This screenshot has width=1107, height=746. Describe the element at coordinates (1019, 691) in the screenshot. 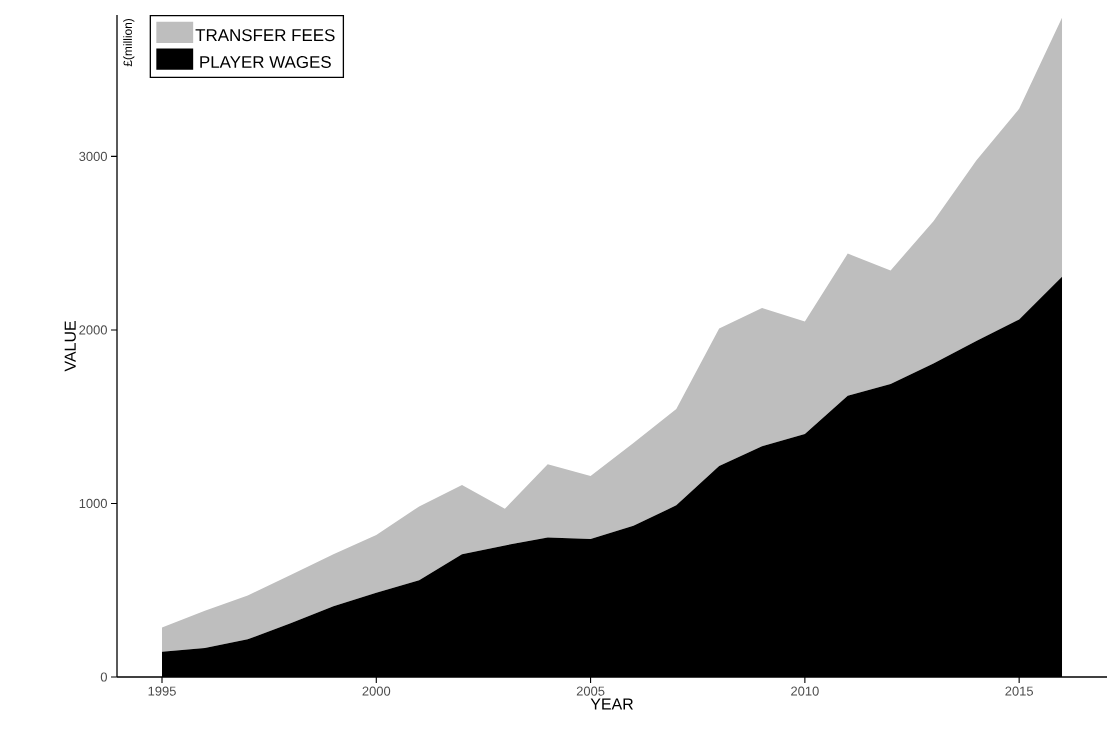

I see `x-tick-label: 2015` at that location.